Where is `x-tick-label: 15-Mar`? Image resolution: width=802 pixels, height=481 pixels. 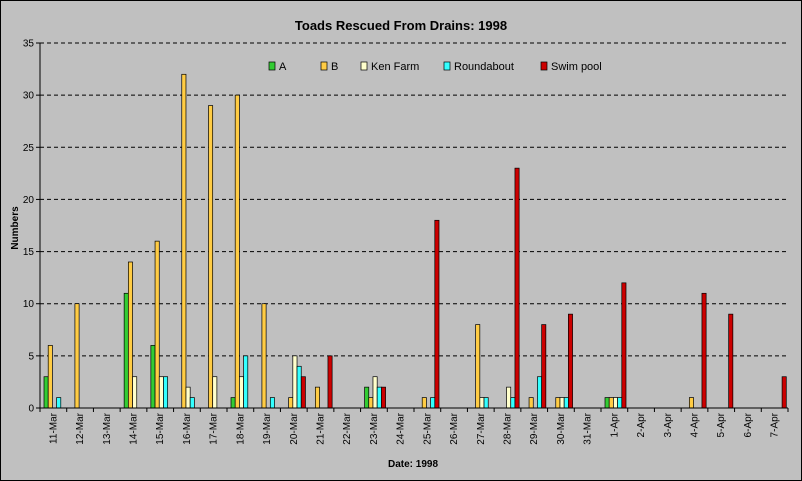
x-tick-label: 15-Mar is located at coordinates (160, 428).